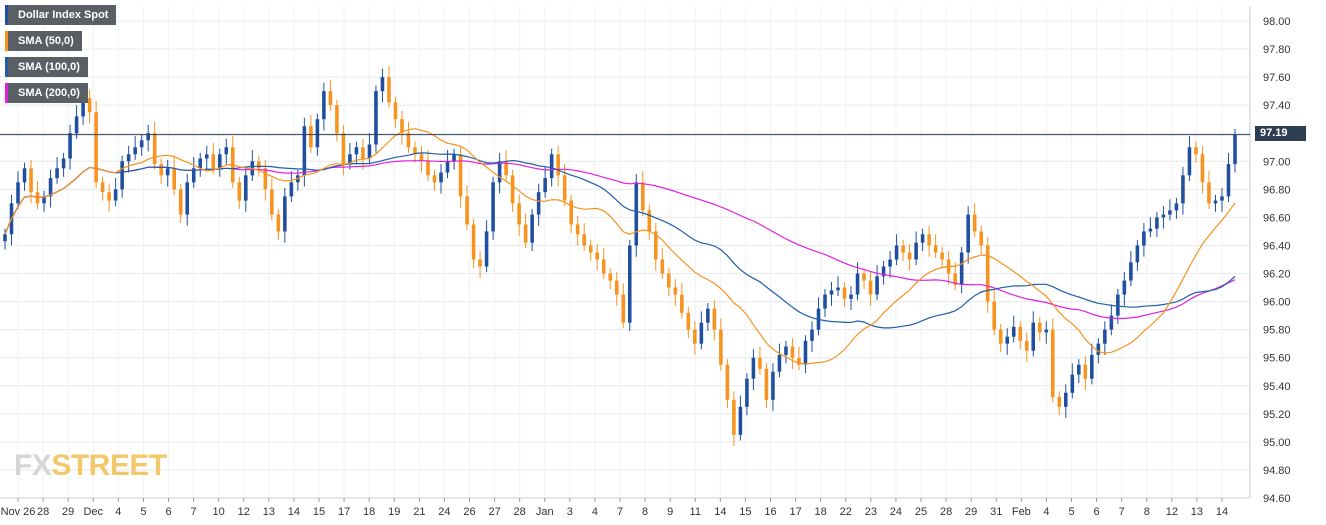 Image resolution: width=1326 pixels, height=525 pixels. I want to click on y-tick-label: 94.60, so click(1277, 499).